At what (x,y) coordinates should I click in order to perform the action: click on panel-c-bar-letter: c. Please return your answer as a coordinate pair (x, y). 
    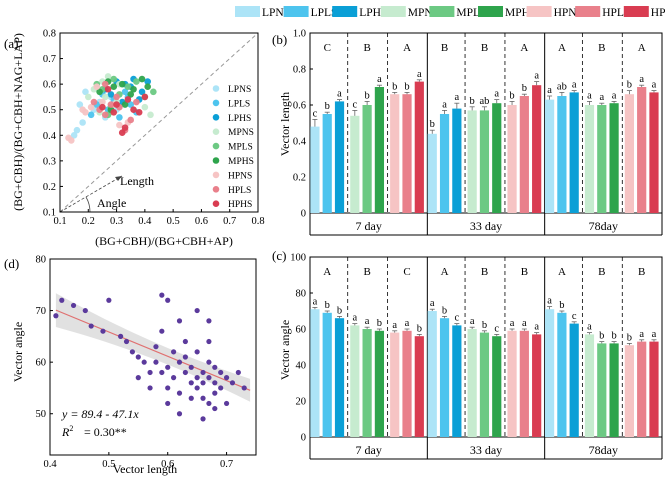
    Looking at the image, I should click on (457, 318).